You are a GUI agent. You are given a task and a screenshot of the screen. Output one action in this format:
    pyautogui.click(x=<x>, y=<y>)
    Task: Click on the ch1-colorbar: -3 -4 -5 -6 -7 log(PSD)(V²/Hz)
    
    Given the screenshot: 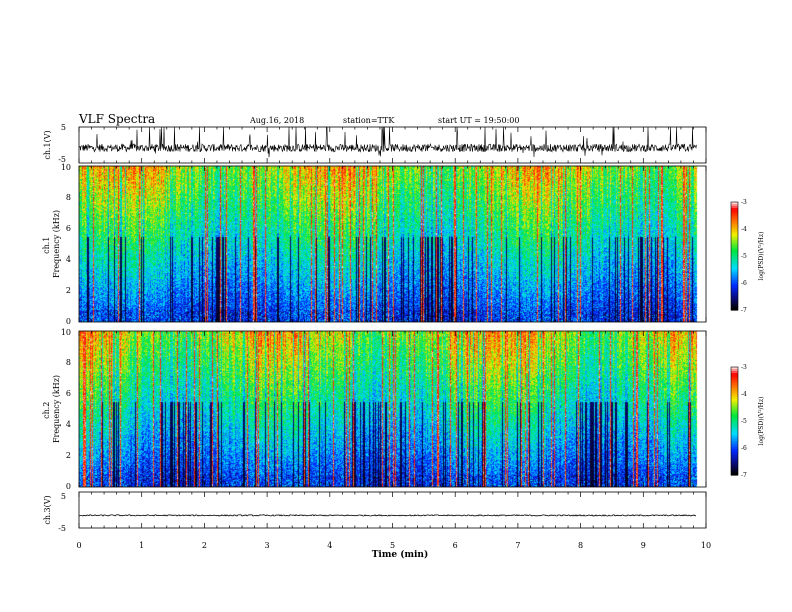 What is the action you would take?
    pyautogui.click(x=747, y=256)
    